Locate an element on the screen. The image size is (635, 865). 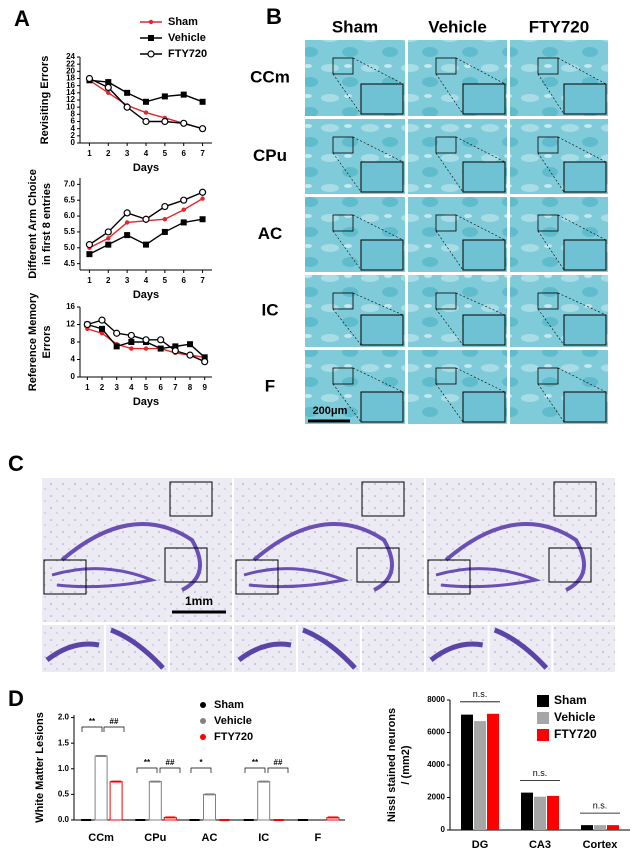
y-tick-label: 14 is located at coordinates (70, 92).